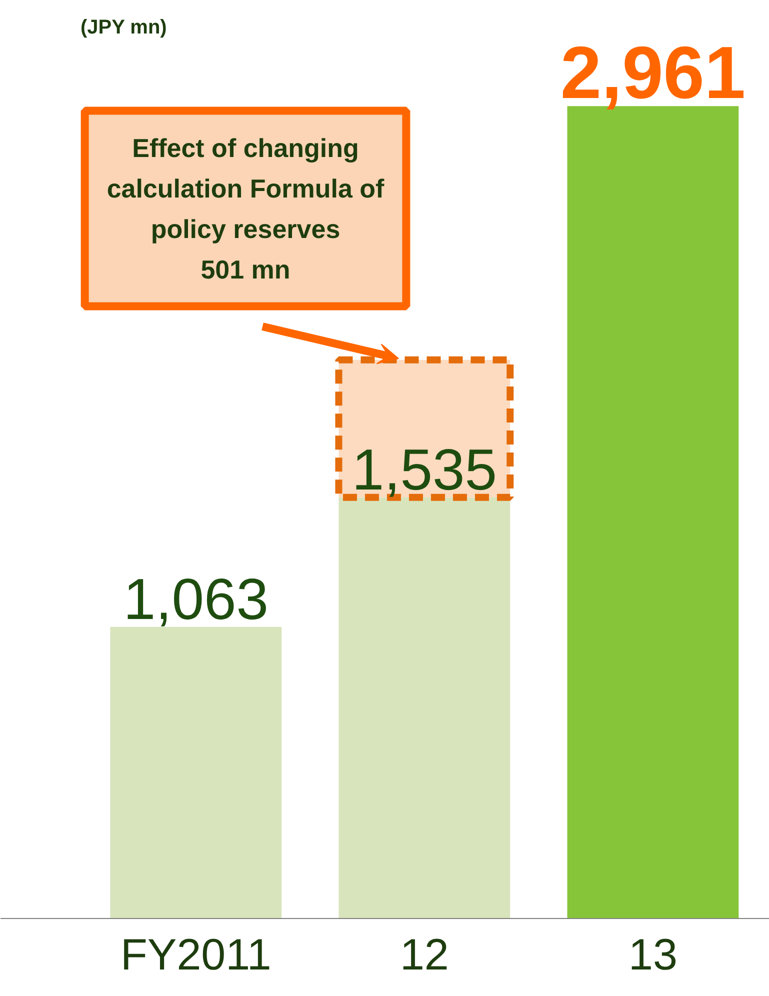  Describe the element at coordinates (653, 955) in the screenshot. I see `x-tick-label: 13` at that location.